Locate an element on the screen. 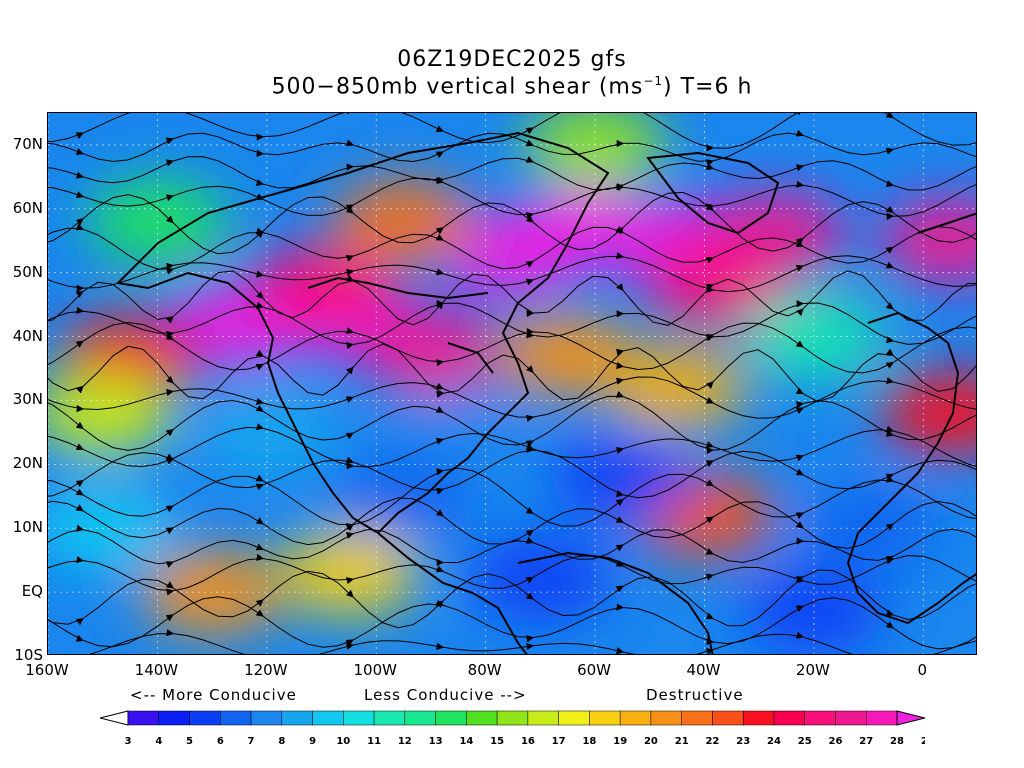 The height and width of the screenshot is (768, 1024). colorbar-tick-label: 26 is located at coordinates (836, 741).